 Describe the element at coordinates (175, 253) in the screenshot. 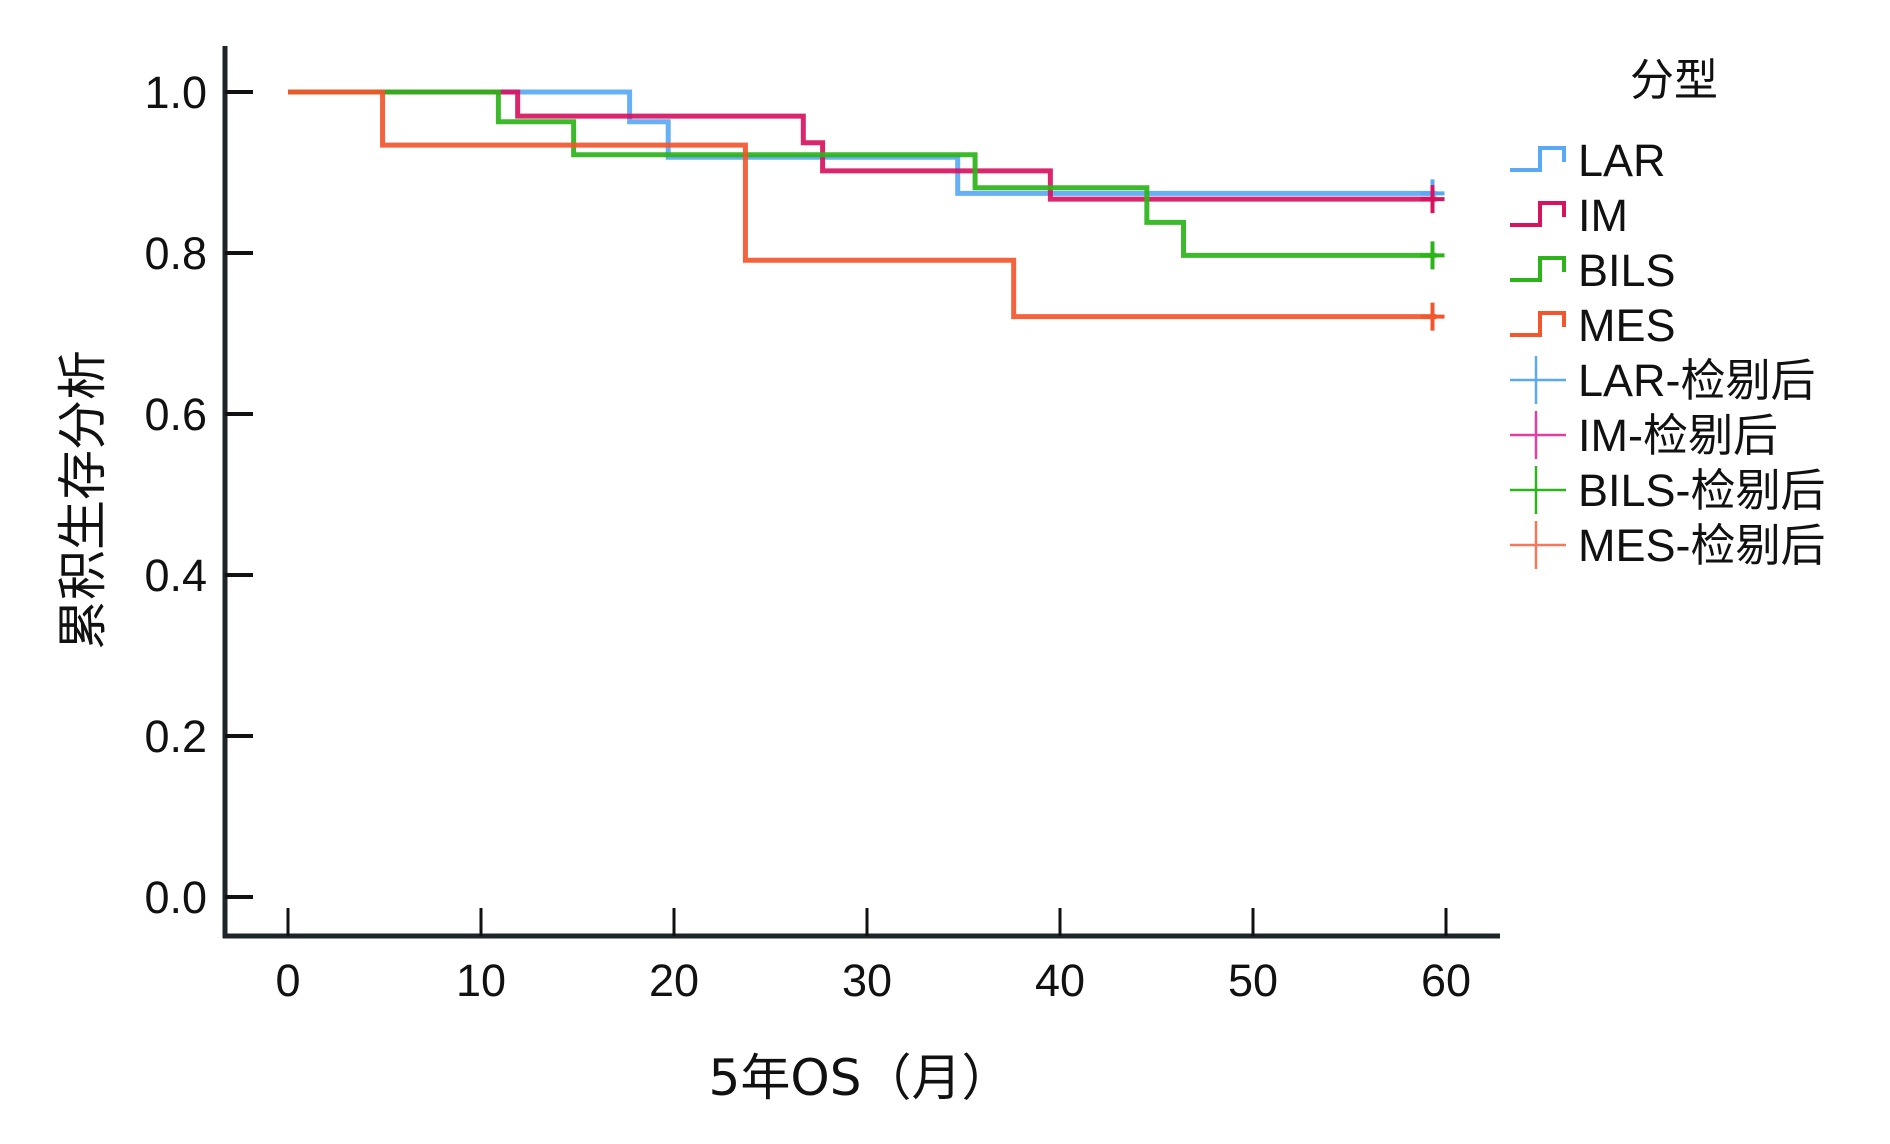

I see `y-tick-label: 0.8` at that location.